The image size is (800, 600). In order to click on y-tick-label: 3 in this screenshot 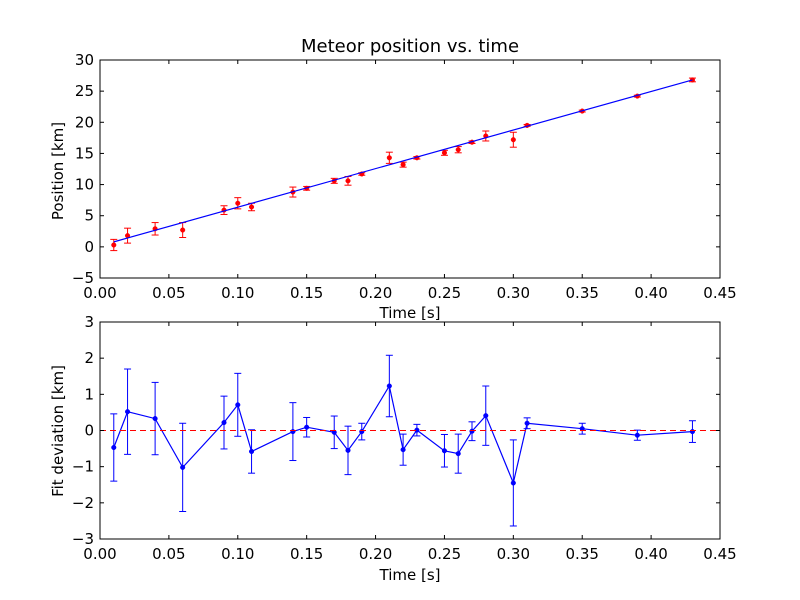, I will do `click(89, 322)`.